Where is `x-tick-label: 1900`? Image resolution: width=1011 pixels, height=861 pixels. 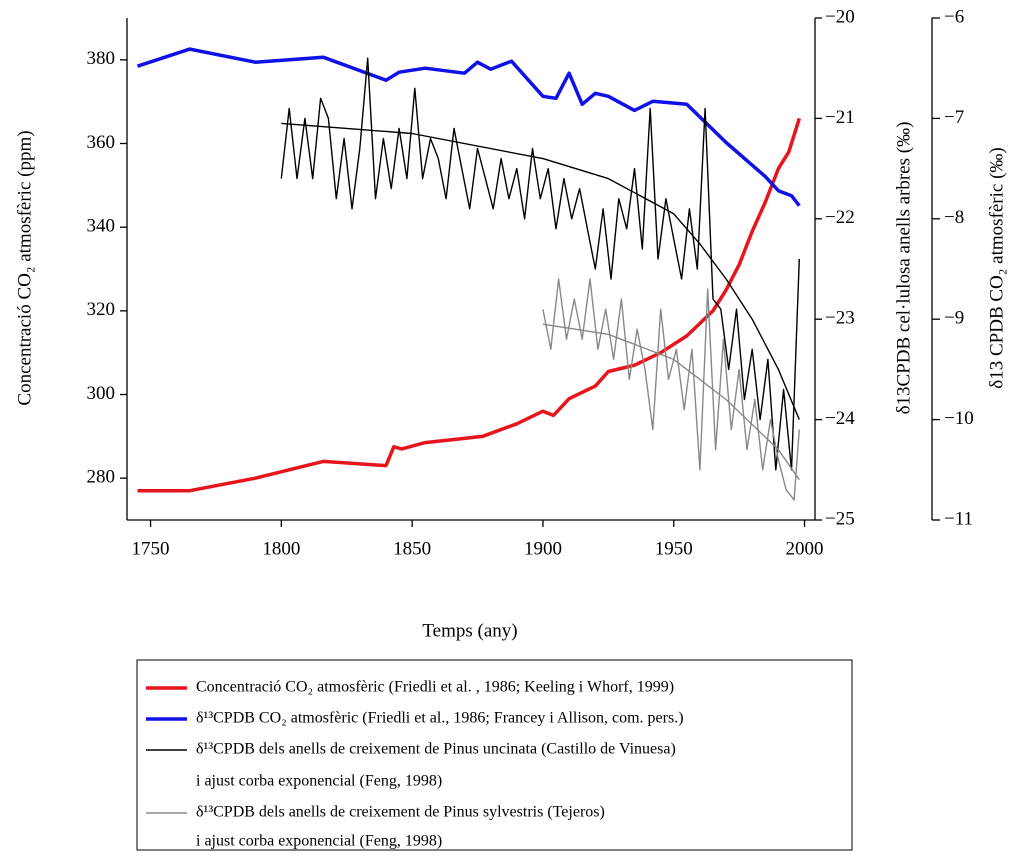
x-tick-label: 1900 is located at coordinates (543, 548).